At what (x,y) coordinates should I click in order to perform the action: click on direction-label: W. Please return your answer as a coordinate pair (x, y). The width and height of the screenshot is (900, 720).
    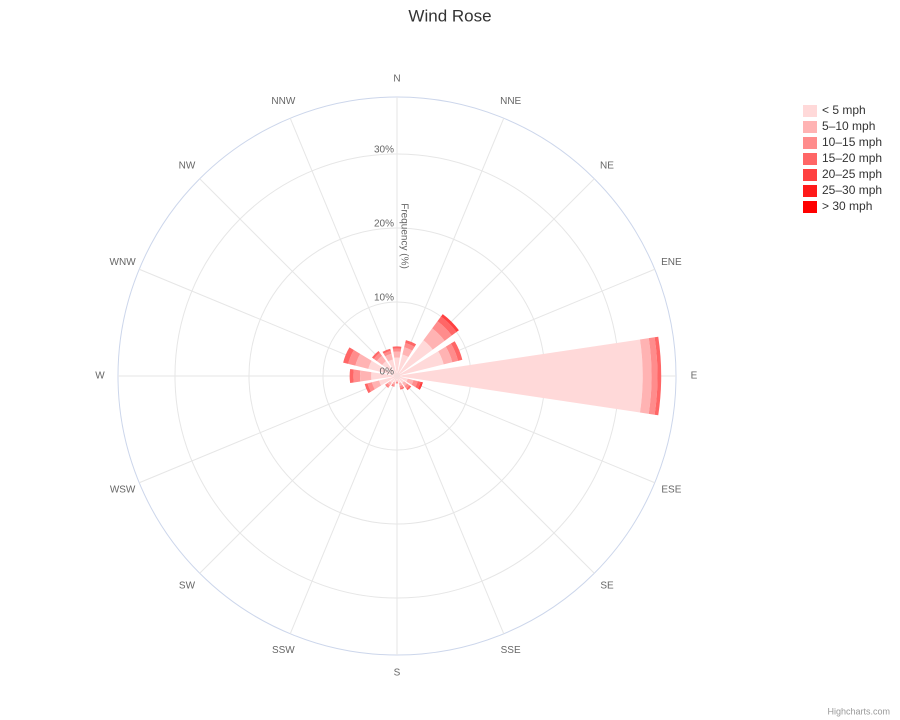
    Looking at the image, I should click on (100, 376).